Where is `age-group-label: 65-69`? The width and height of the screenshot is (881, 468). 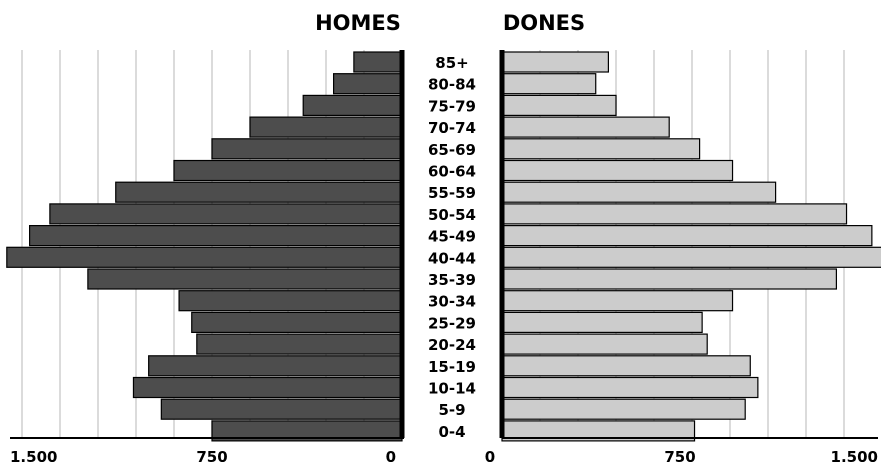 age-group-label: 65-69 is located at coordinates (452, 150).